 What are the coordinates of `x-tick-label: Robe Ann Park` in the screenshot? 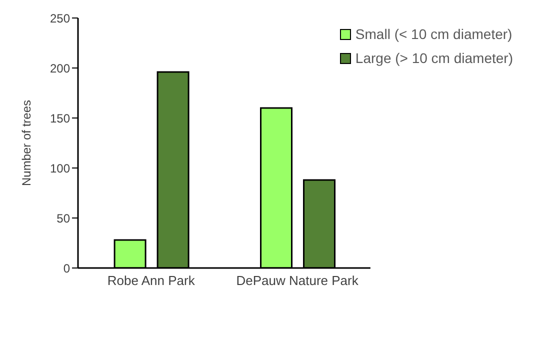 It's located at (151, 280).